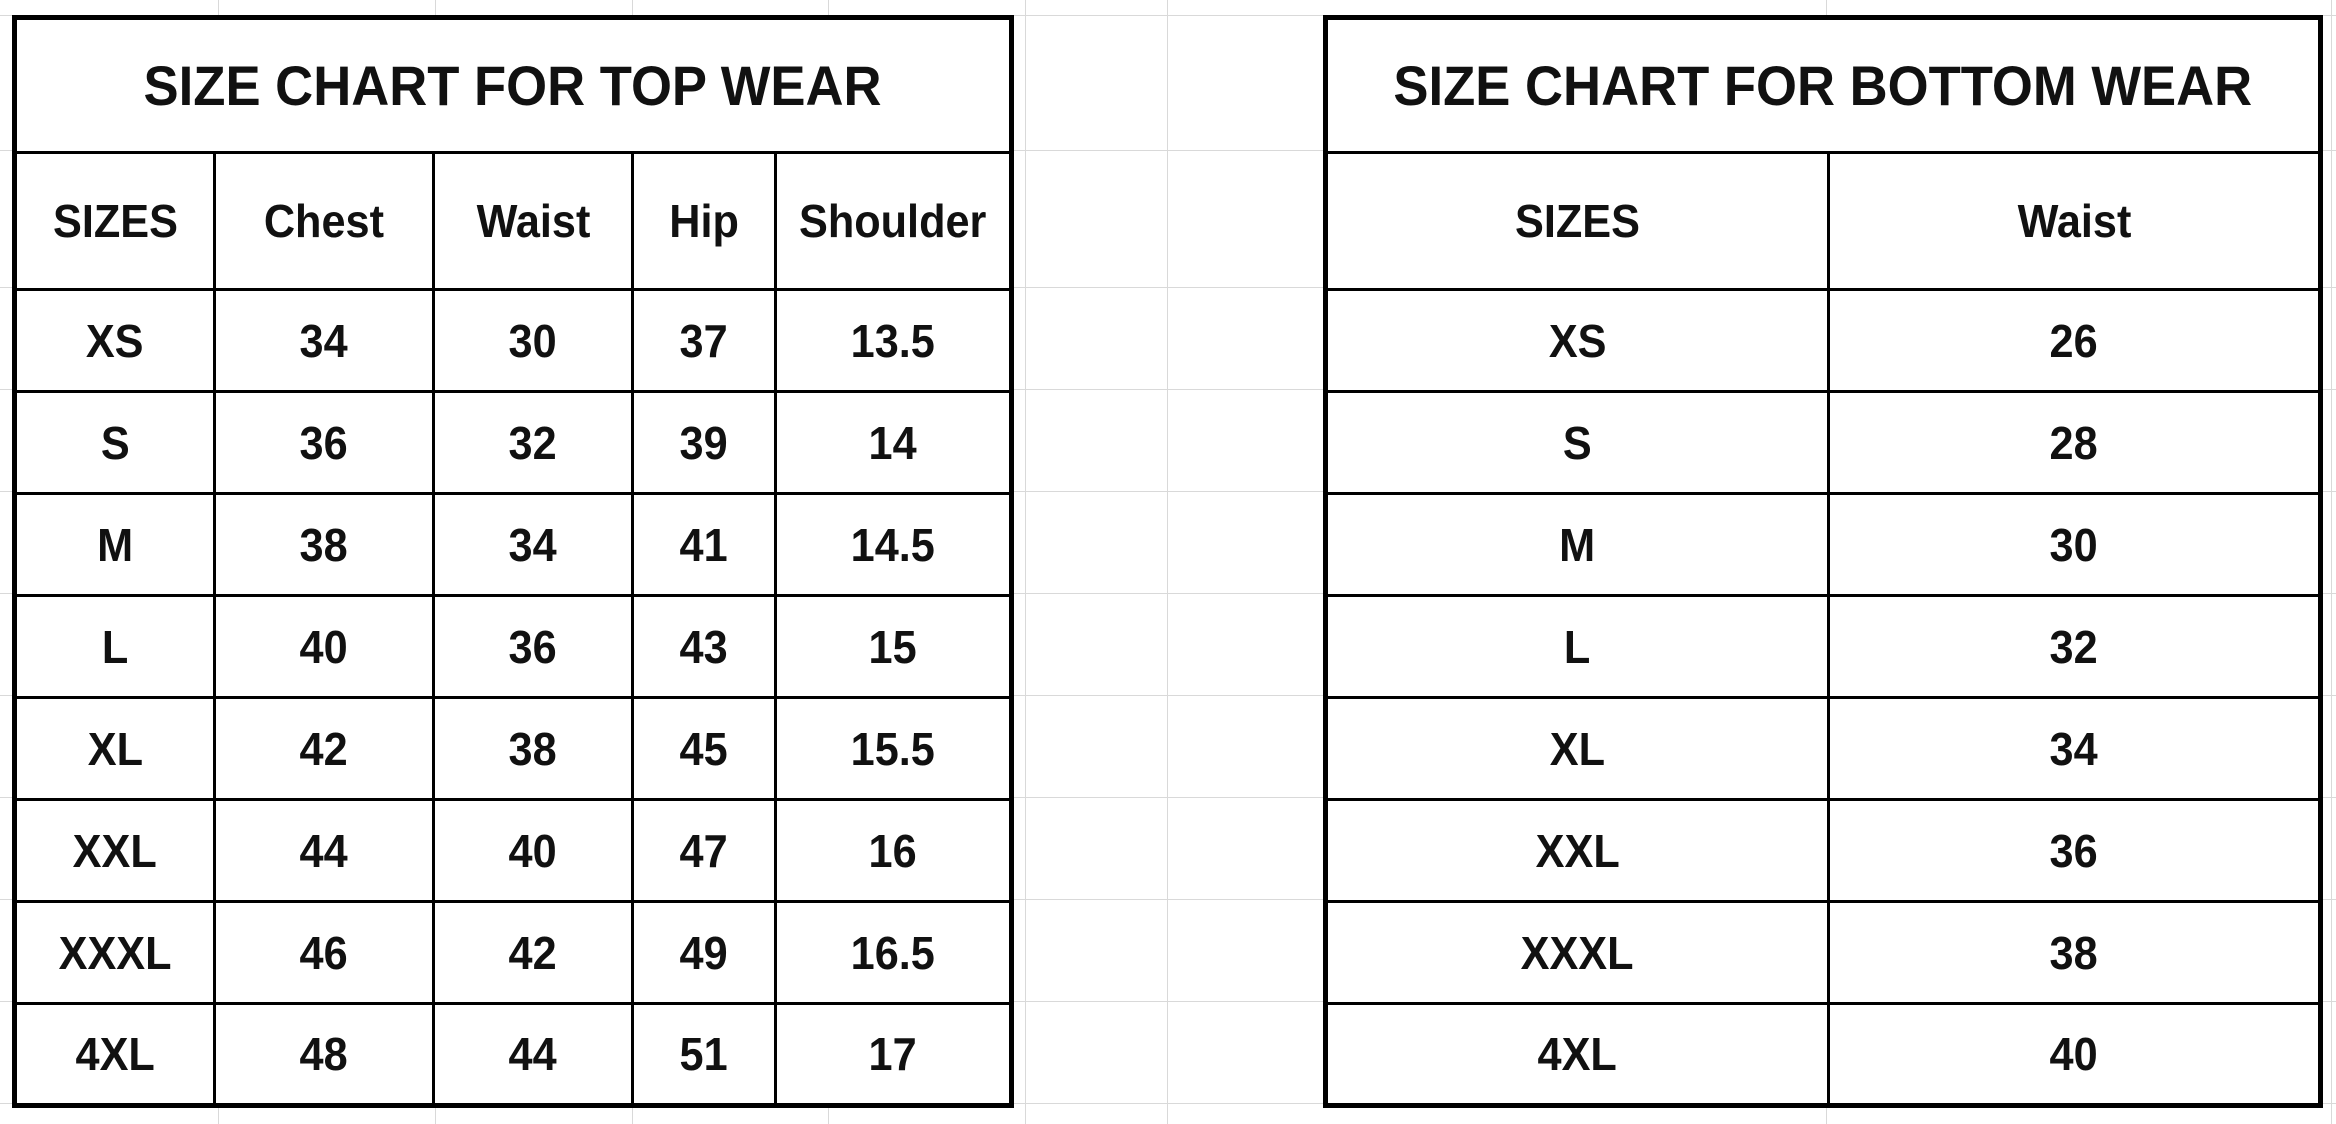  I want to click on measurement-cell: 46, so click(324, 952).